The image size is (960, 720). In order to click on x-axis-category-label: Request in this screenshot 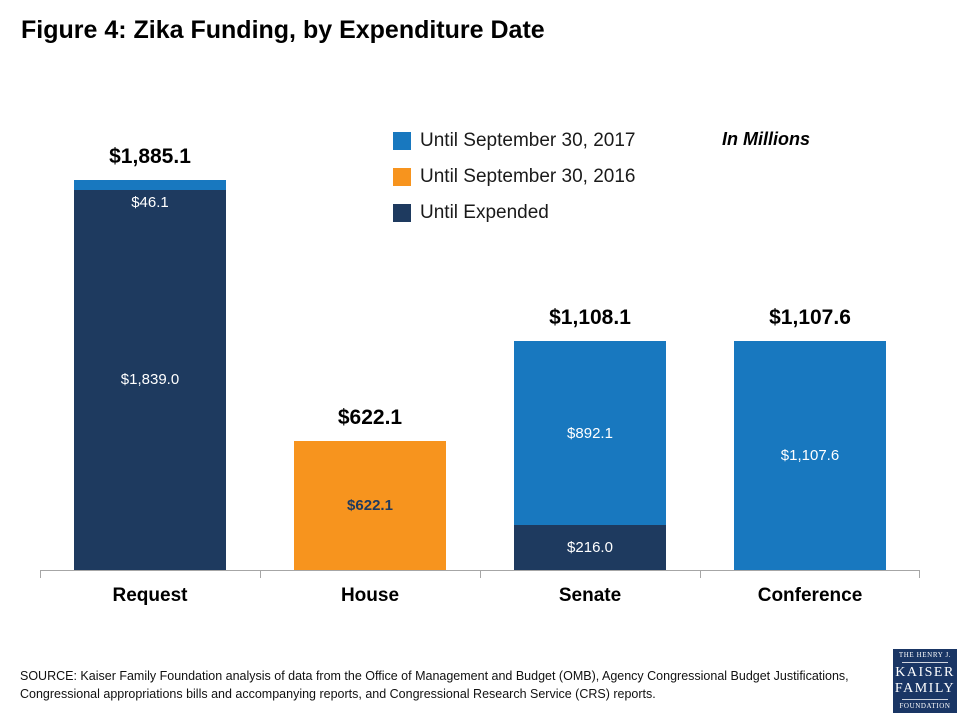, I will do `click(150, 595)`.